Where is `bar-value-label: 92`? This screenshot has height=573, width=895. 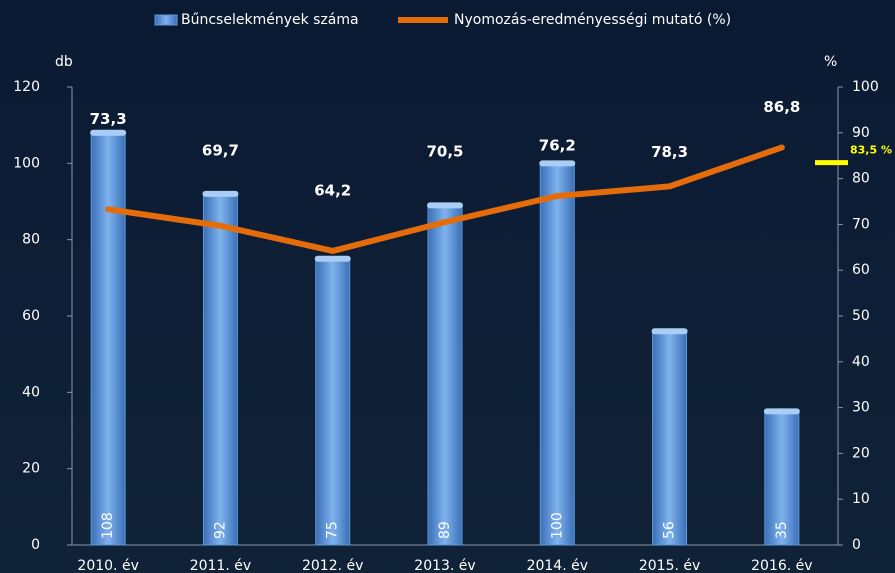
bar-value-label: 92 is located at coordinates (220, 530).